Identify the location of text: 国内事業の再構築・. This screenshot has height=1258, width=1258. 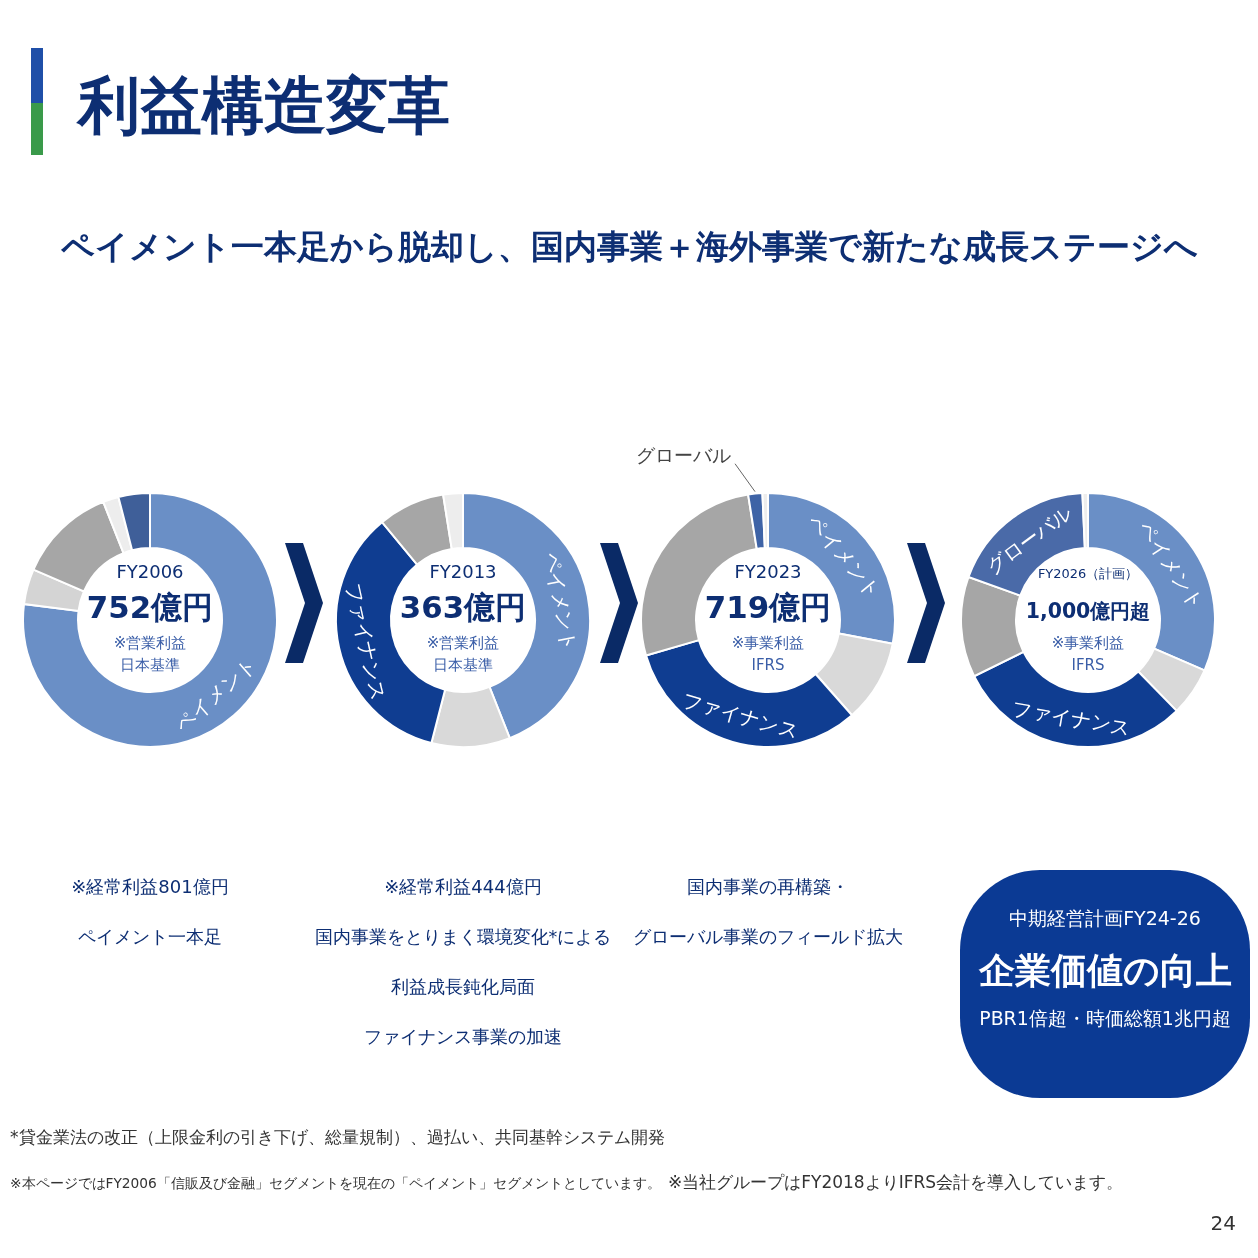
(768, 886).